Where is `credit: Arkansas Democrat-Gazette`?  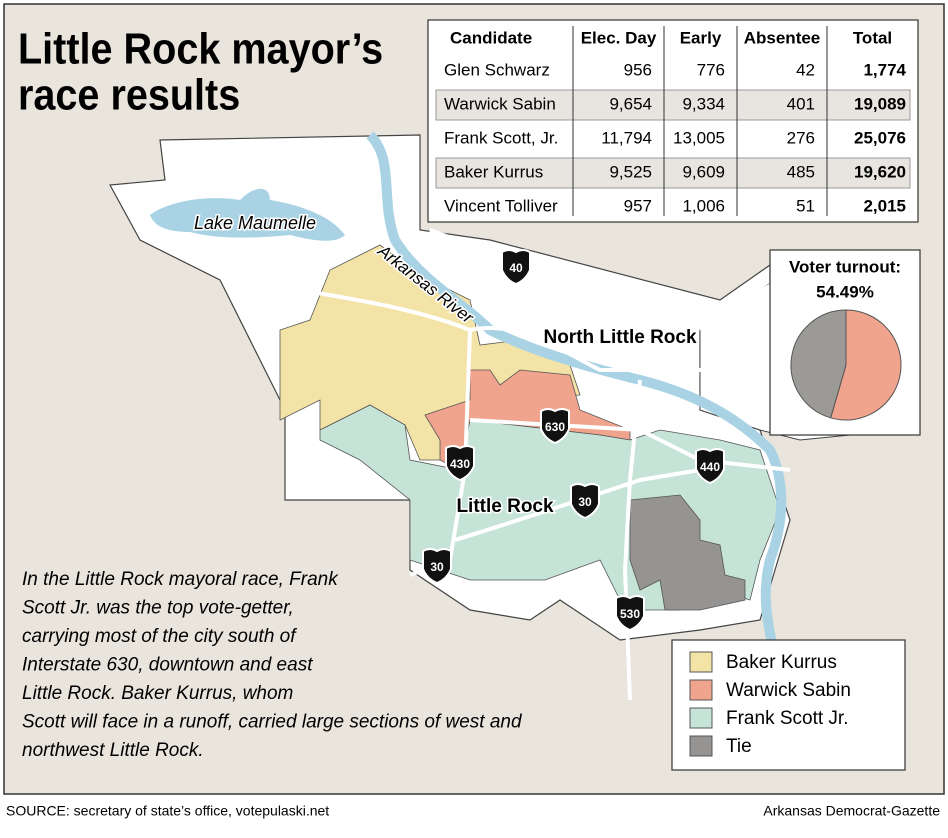 credit: Arkansas Democrat-Gazette is located at coordinates (851, 811).